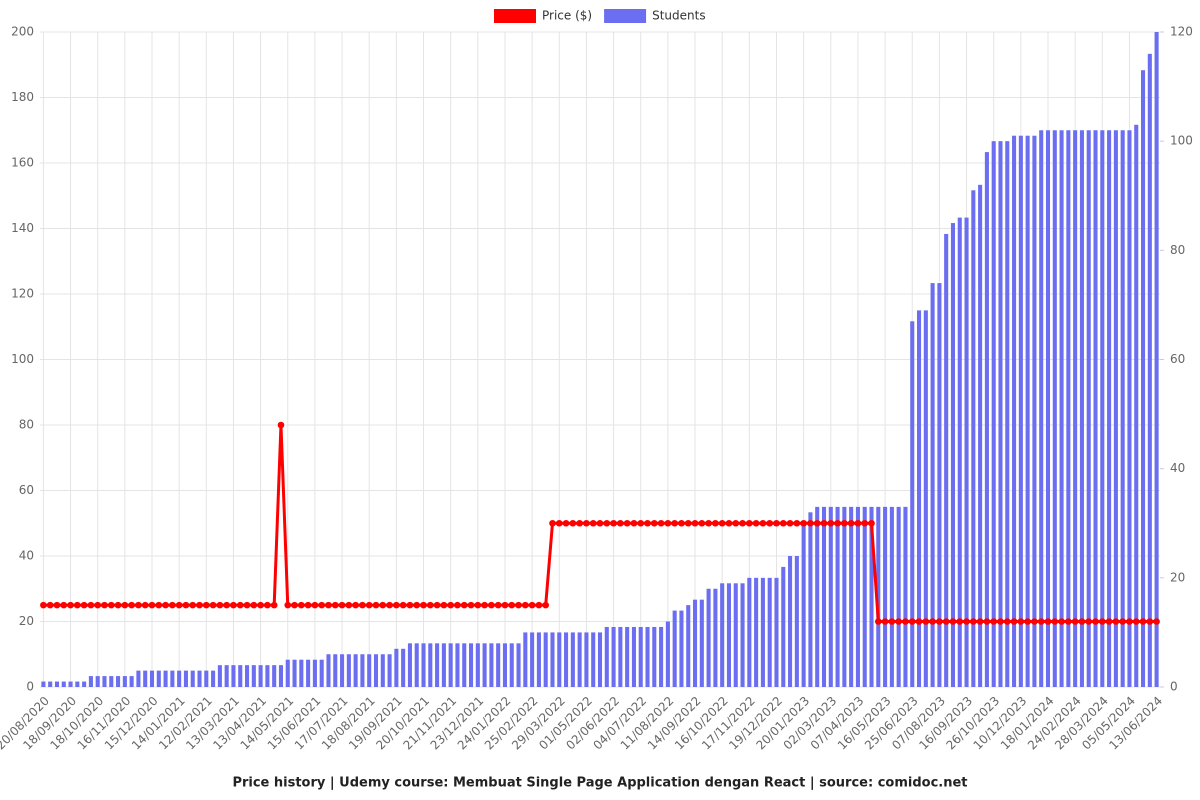  What do you see at coordinates (30, 687) in the screenshot?
I see `y-tick-label: 0` at bounding box center [30, 687].